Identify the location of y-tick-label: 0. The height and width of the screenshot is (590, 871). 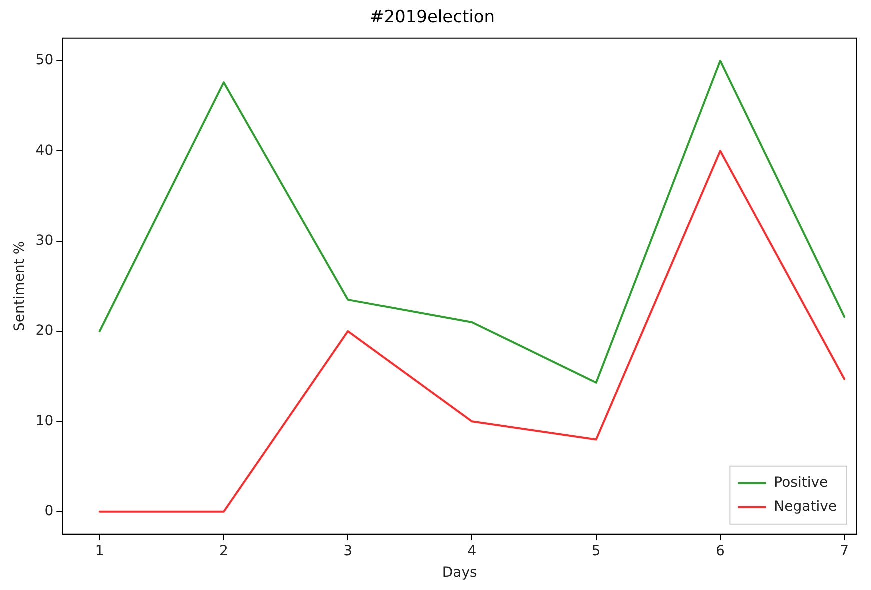
(49, 511).